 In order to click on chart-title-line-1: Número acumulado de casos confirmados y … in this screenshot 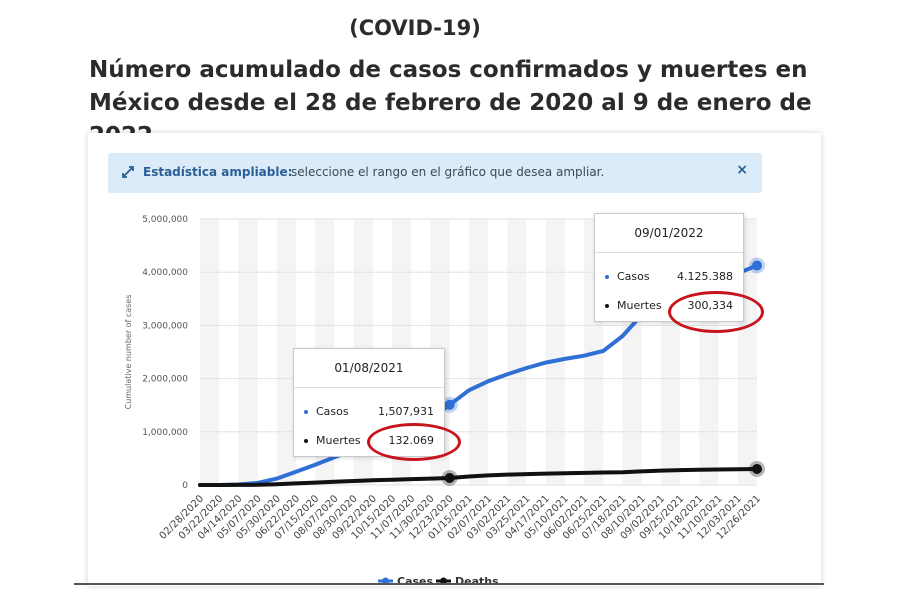, I will do `click(448, 70)`.